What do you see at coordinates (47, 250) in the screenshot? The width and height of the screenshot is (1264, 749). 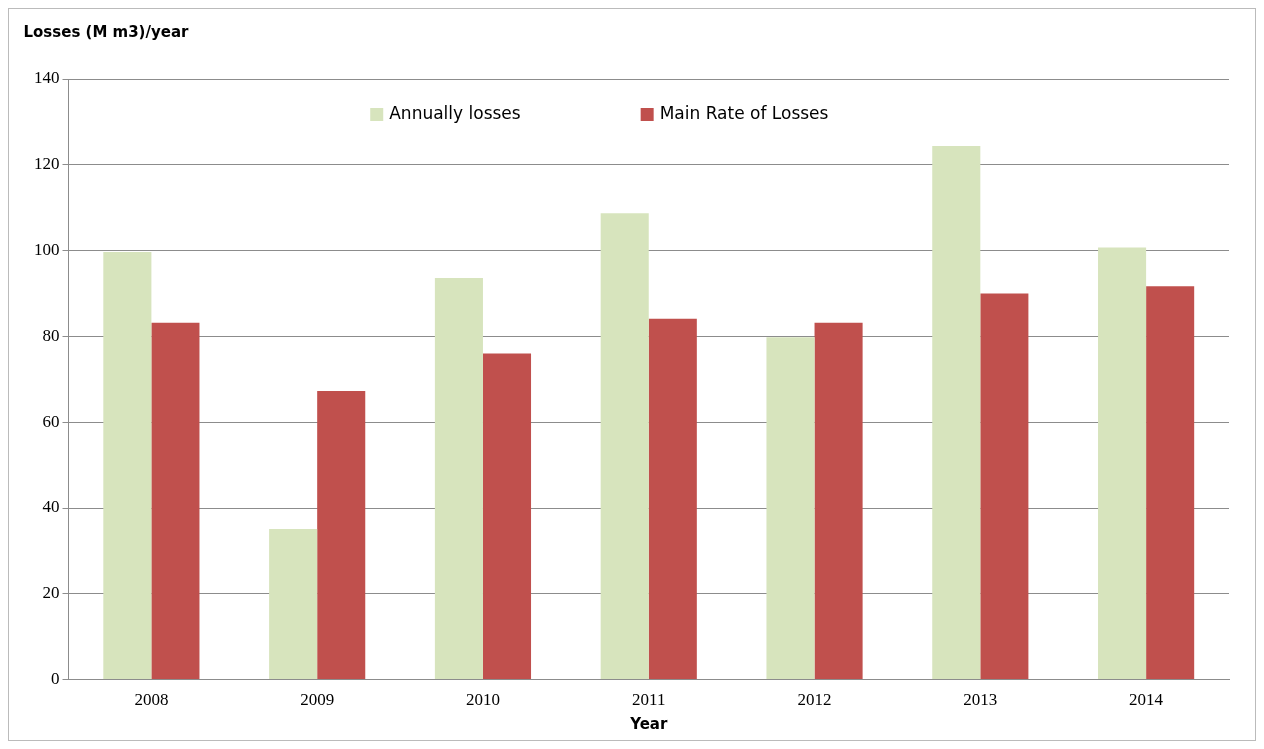 I see `y-tick-label: 100` at bounding box center [47, 250].